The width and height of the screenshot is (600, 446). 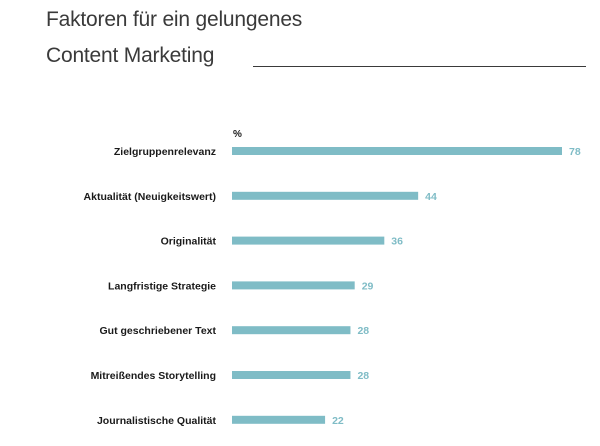 I want to click on category-label: Originalität, so click(x=189, y=242).